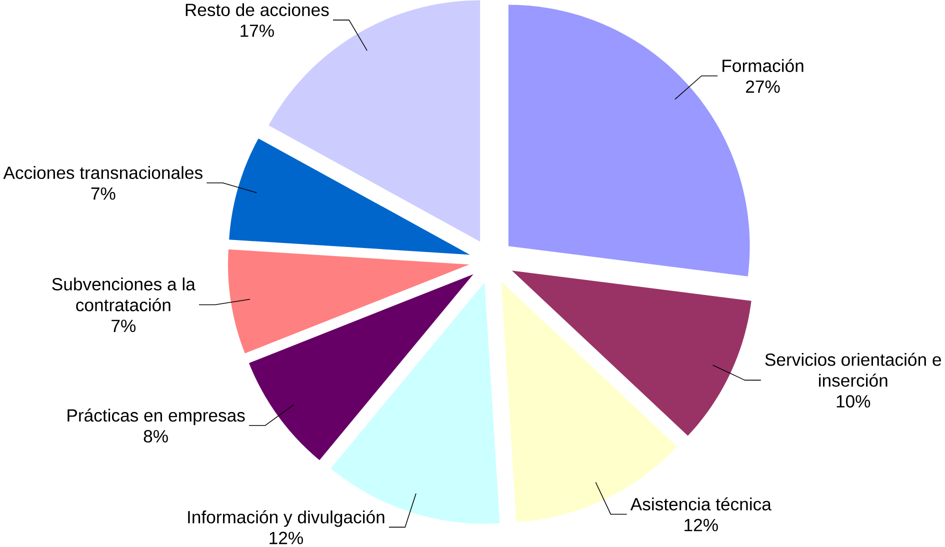 Image resolution: width=945 pixels, height=547 pixels. I want to click on data-label: 8%, so click(156, 436).